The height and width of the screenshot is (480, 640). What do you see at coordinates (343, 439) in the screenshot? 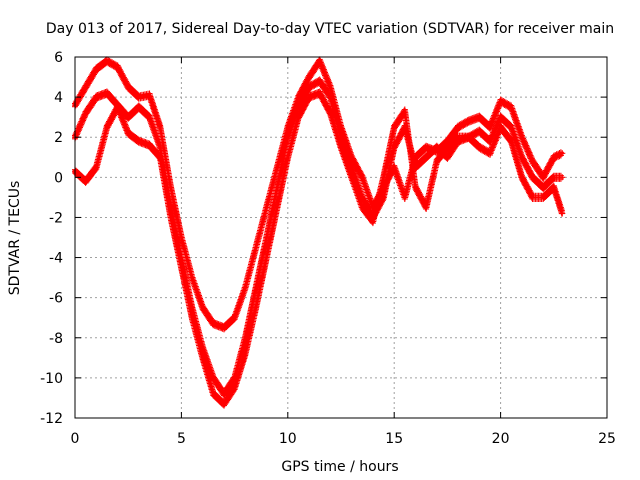
I see `x-tick-labels: 0 5 10 15 20 25` at bounding box center [343, 439].